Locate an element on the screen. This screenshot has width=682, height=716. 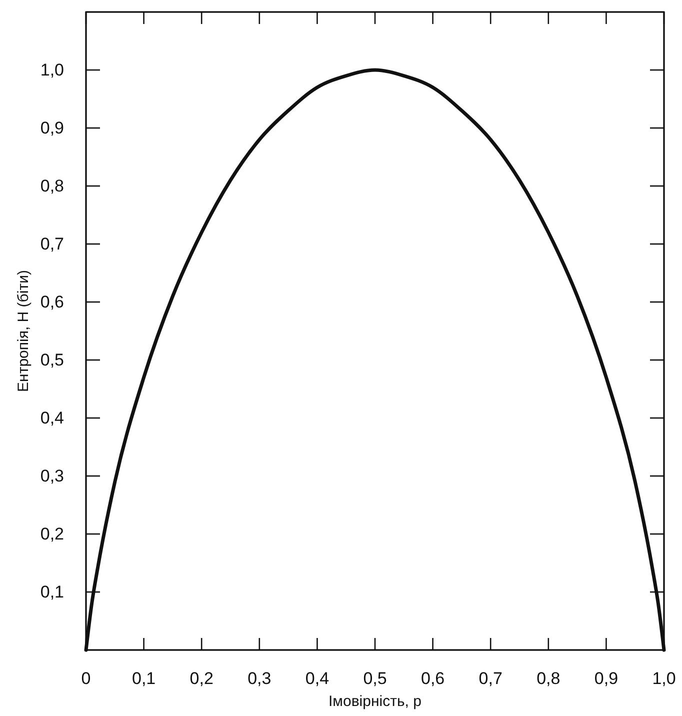
x-tick-label: 0,7 is located at coordinates (490, 678).